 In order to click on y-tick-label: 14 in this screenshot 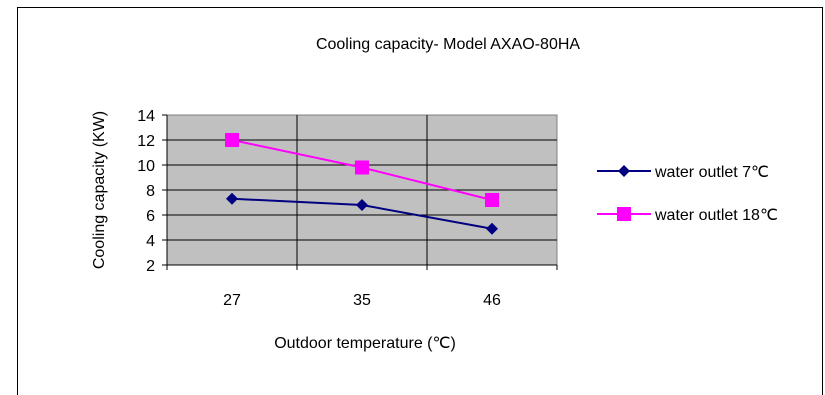, I will do `click(146, 116)`.